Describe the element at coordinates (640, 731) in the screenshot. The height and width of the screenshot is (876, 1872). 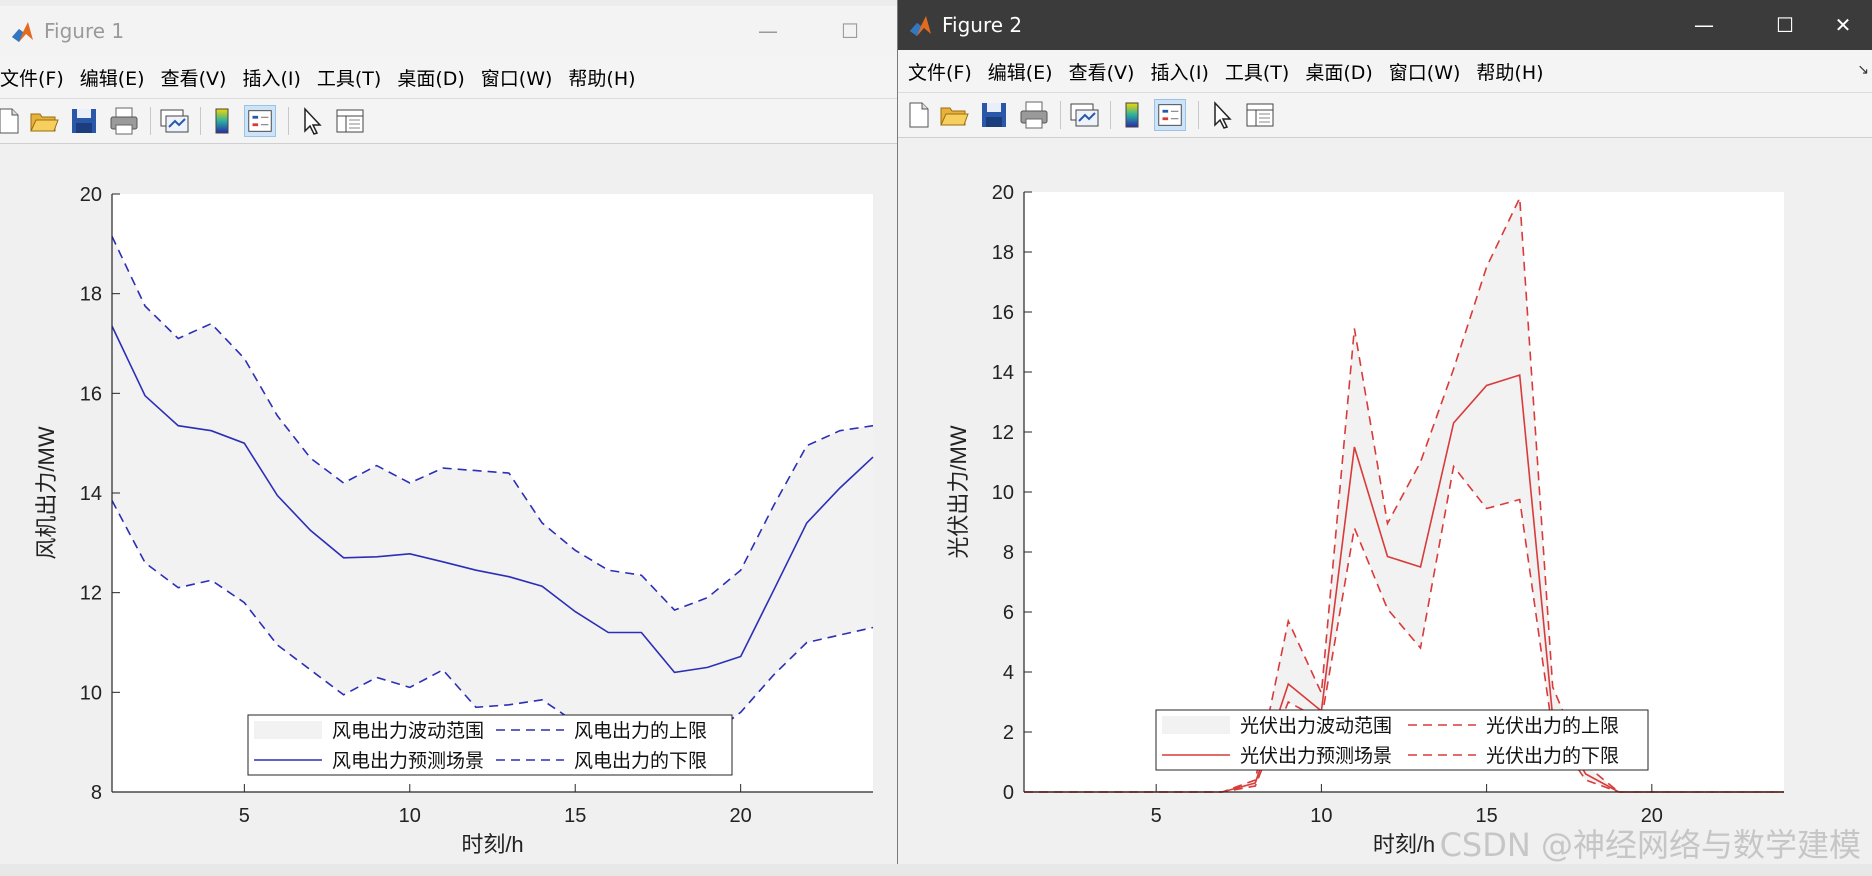
I see `legend-label: 风电出力的上限` at that location.